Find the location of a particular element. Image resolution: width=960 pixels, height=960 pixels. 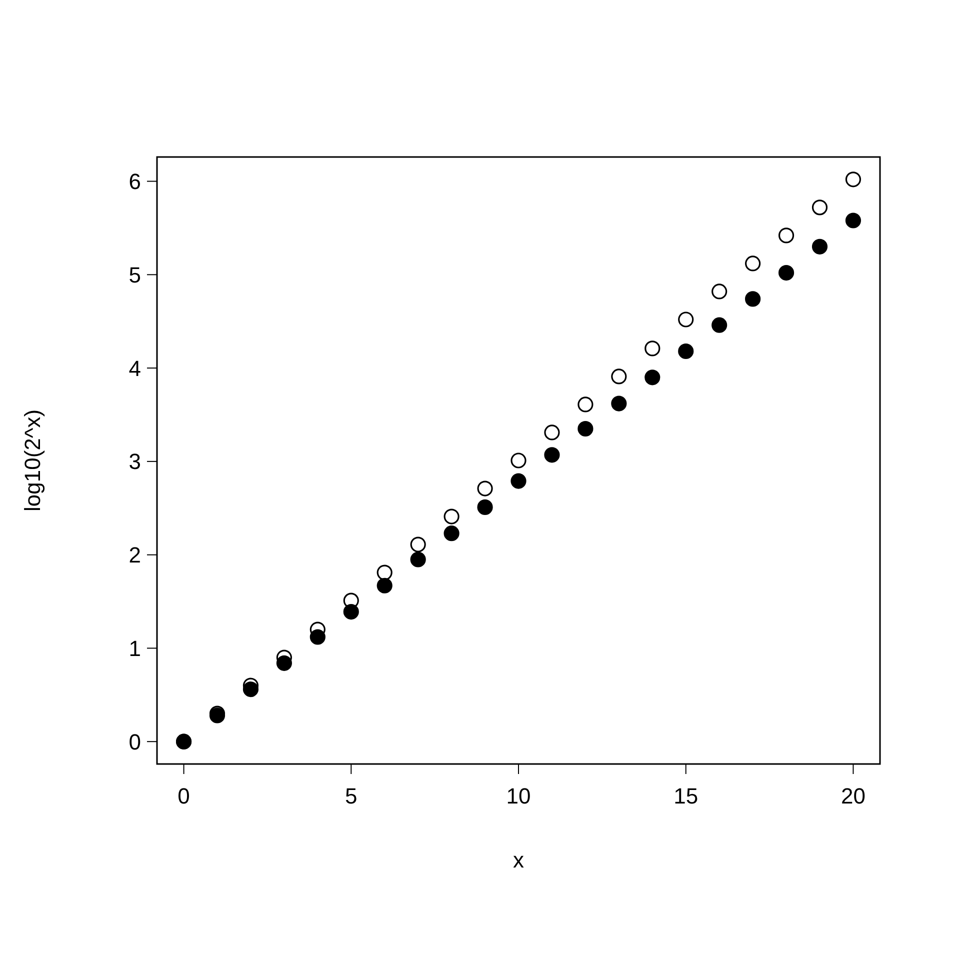

x-tick-label: 0 is located at coordinates (184, 796).